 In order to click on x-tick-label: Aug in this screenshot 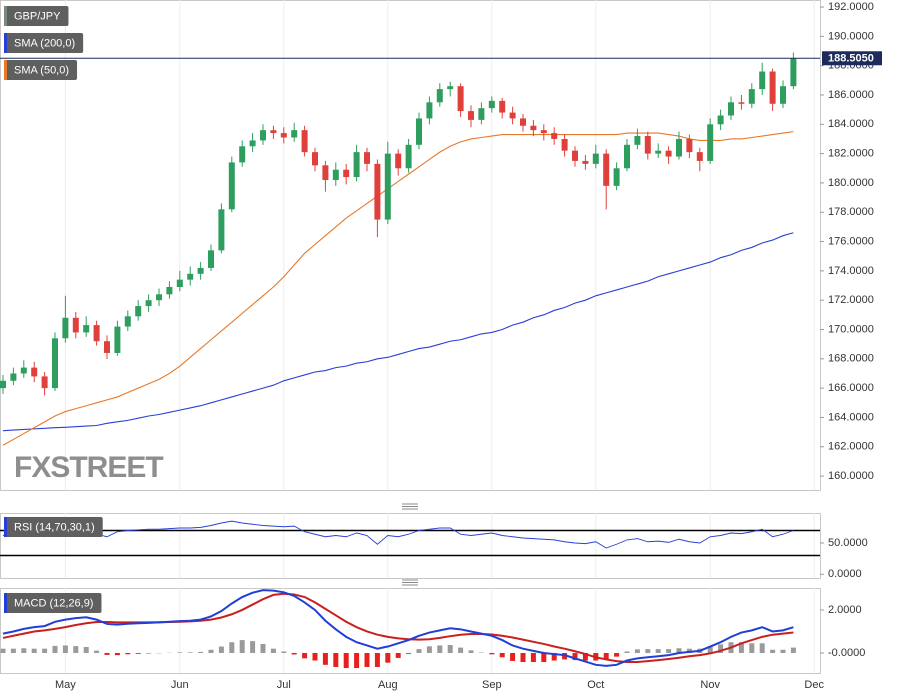, I will do `click(388, 685)`.